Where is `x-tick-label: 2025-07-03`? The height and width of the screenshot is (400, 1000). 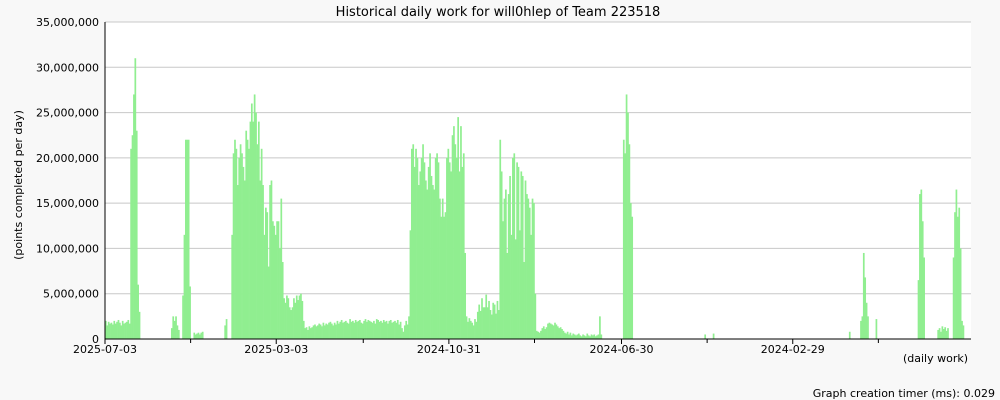 x-tick-label: 2025-07-03 is located at coordinates (105, 349).